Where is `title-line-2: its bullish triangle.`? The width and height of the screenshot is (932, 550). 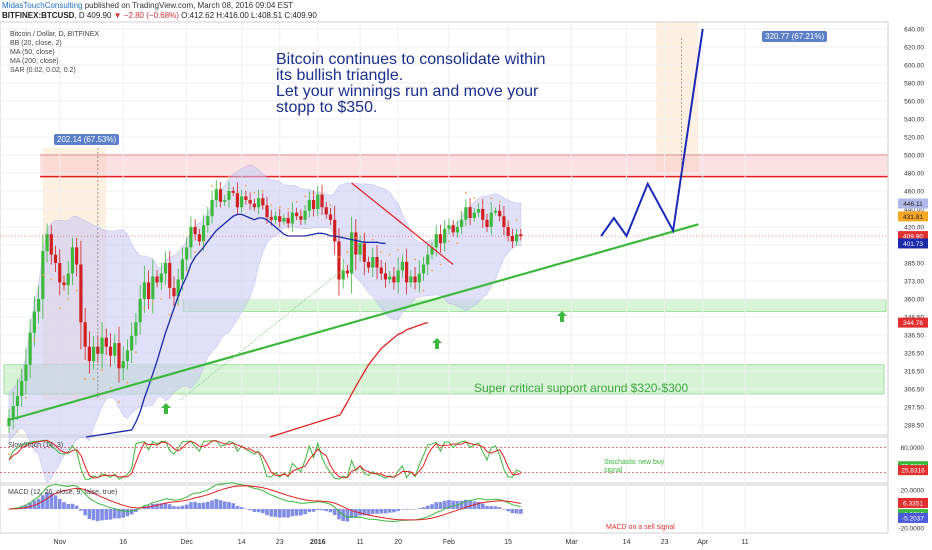
title-line-2: its bullish triangle. is located at coordinates (340, 75).